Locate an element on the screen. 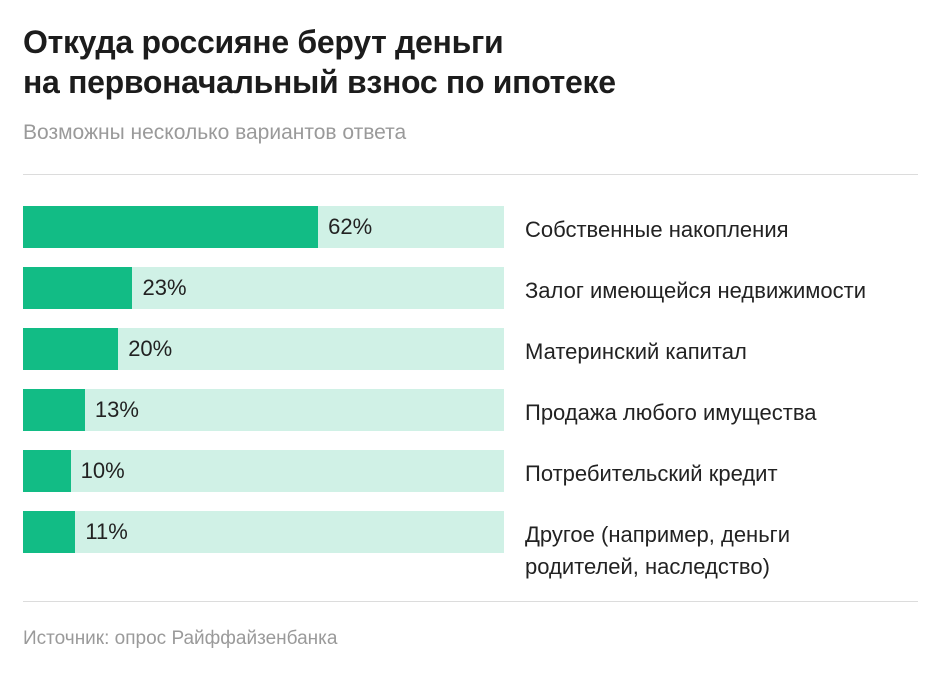 The height and width of the screenshot is (678, 945). bar-row: 13% Продажа любого имущества is located at coordinates (470, 410).